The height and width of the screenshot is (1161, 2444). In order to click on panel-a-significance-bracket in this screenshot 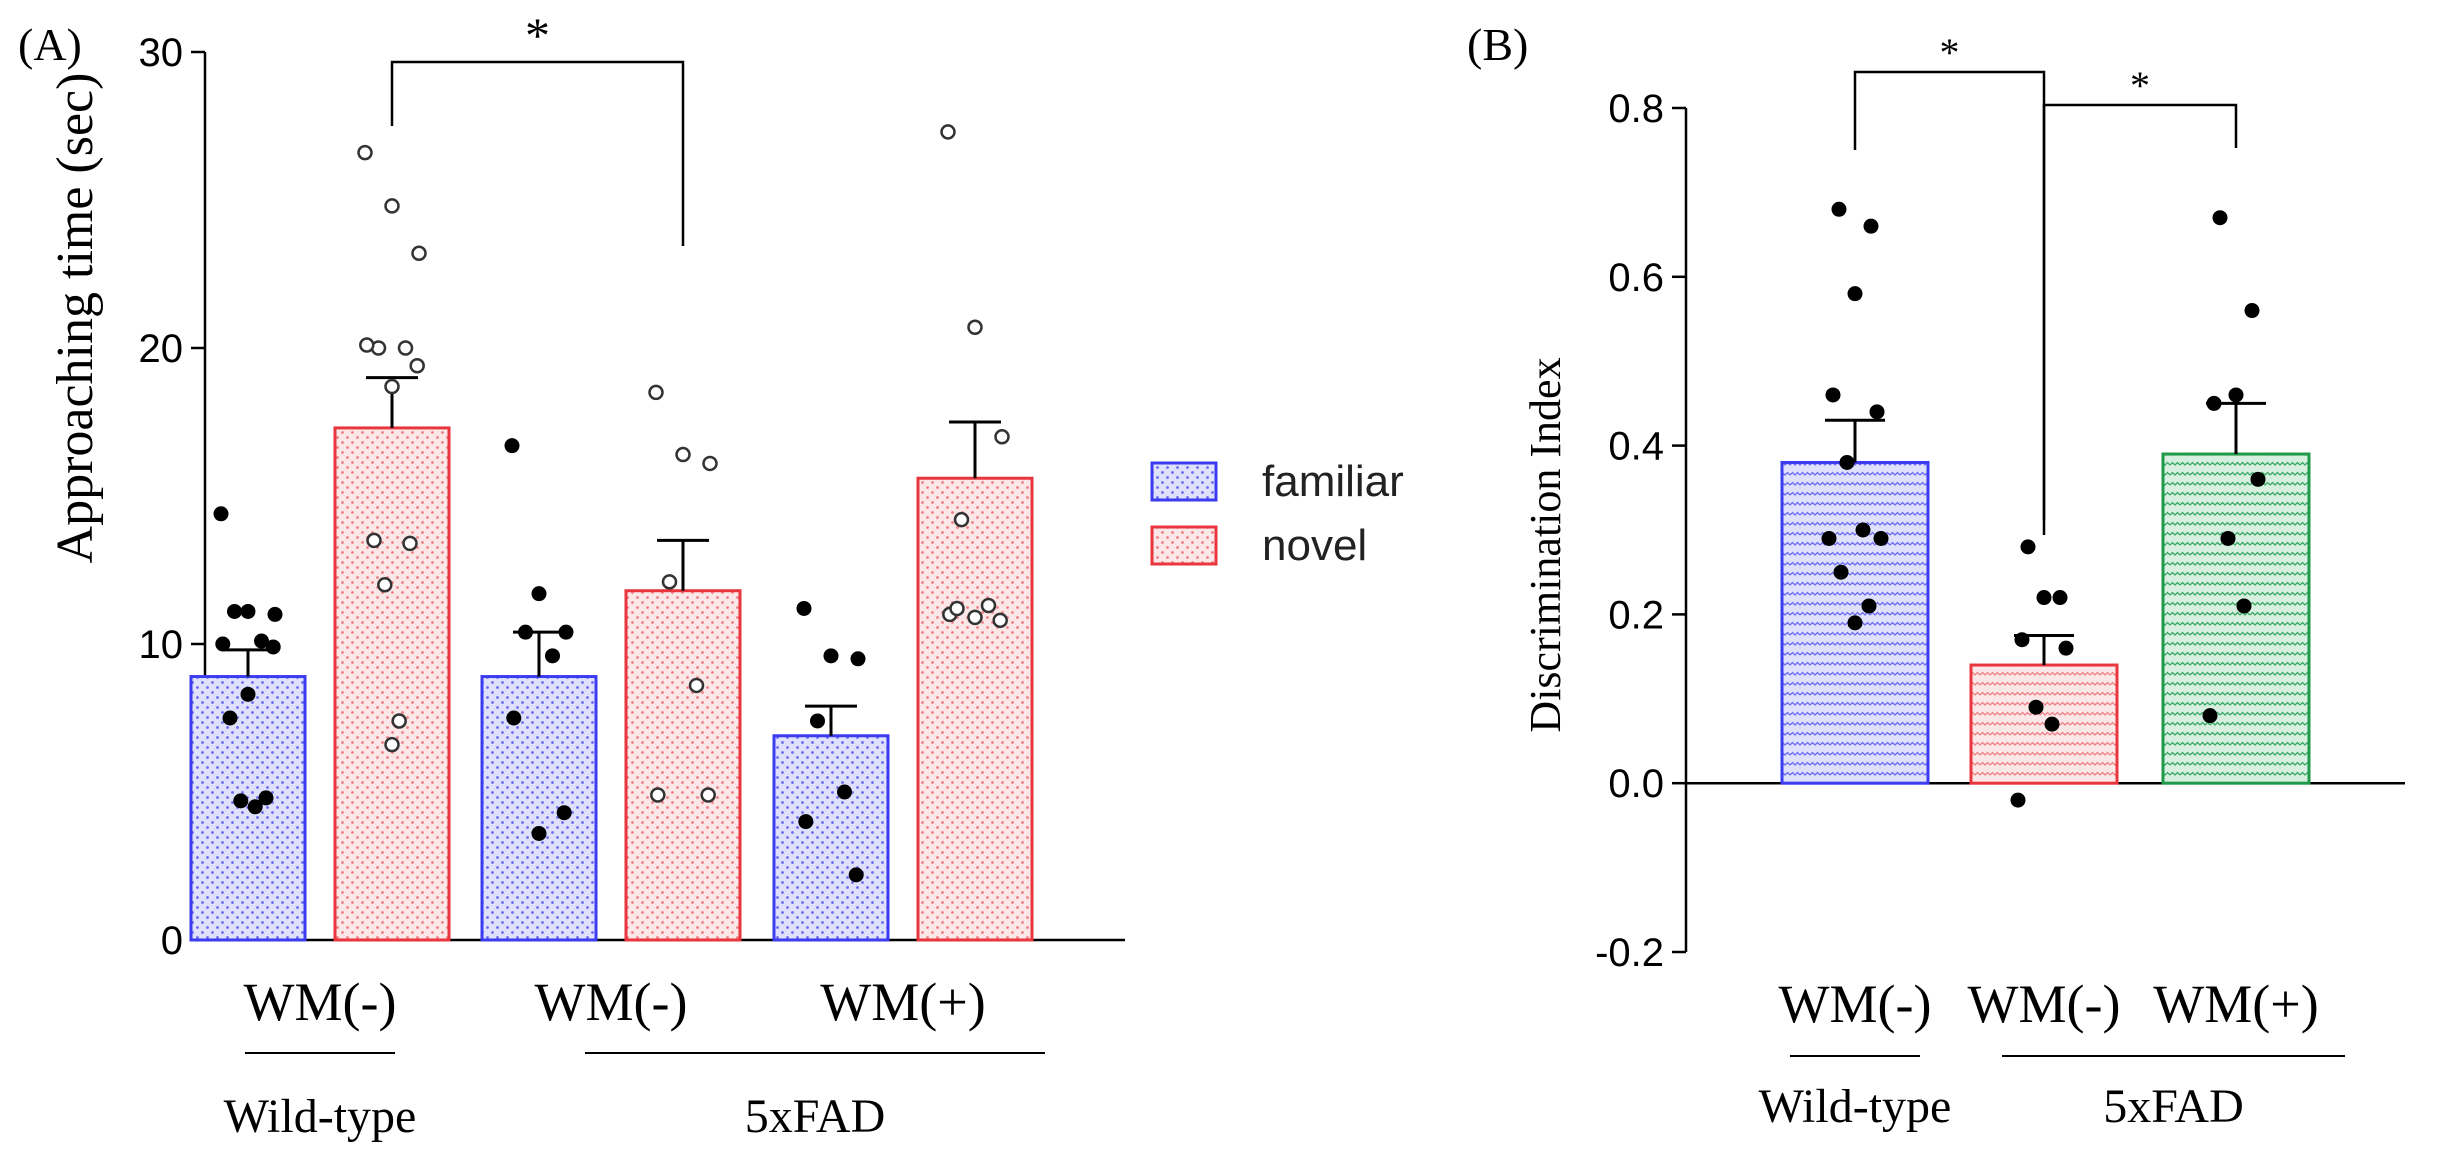, I will do `click(537, 153)`.